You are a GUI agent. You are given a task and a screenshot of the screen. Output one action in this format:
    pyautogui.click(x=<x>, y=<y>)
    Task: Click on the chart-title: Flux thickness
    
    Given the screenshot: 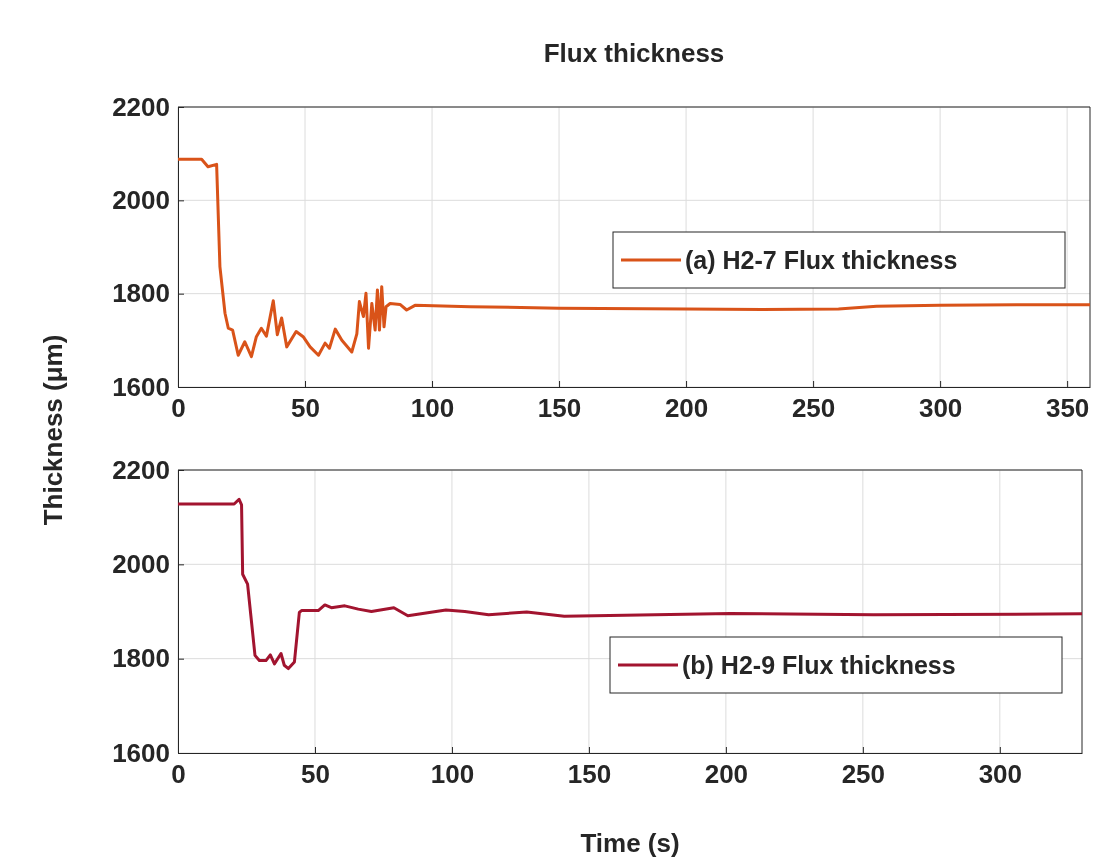 What is the action you would take?
    pyautogui.click(x=634, y=53)
    